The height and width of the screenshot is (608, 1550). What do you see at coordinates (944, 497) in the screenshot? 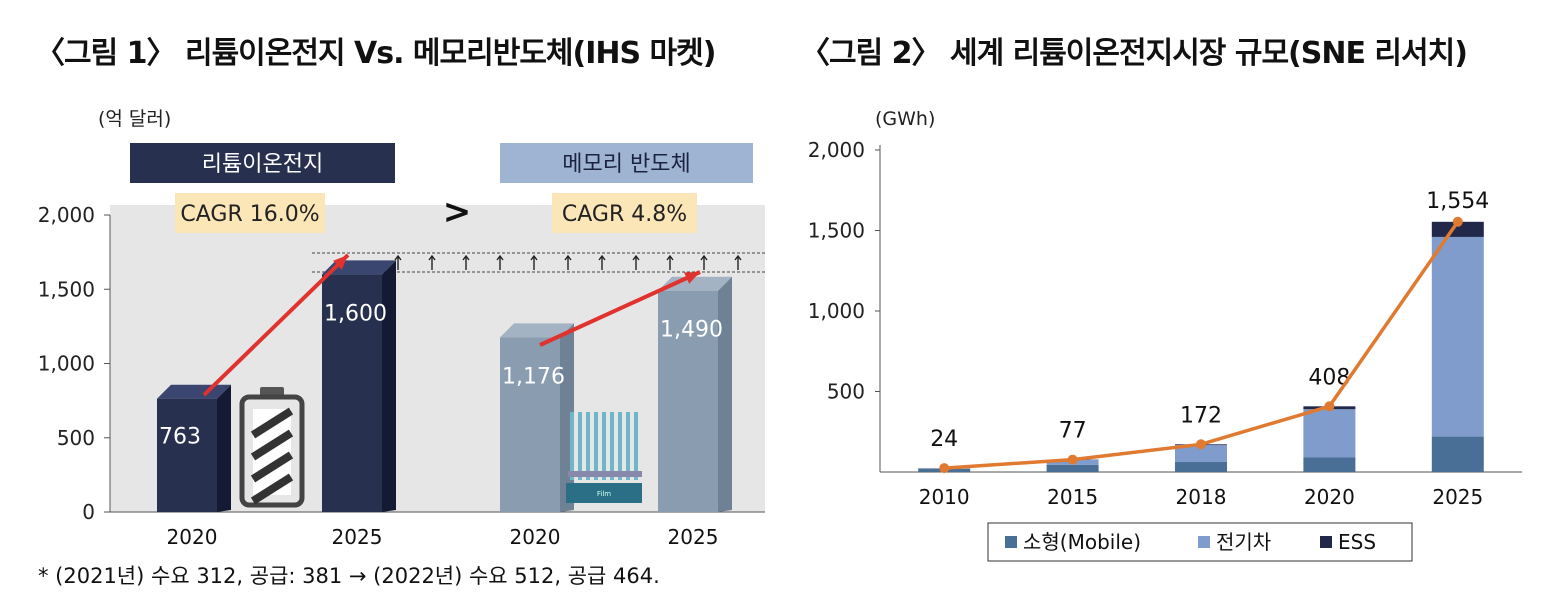
I see `x-tick-label: 2010` at bounding box center [944, 497].